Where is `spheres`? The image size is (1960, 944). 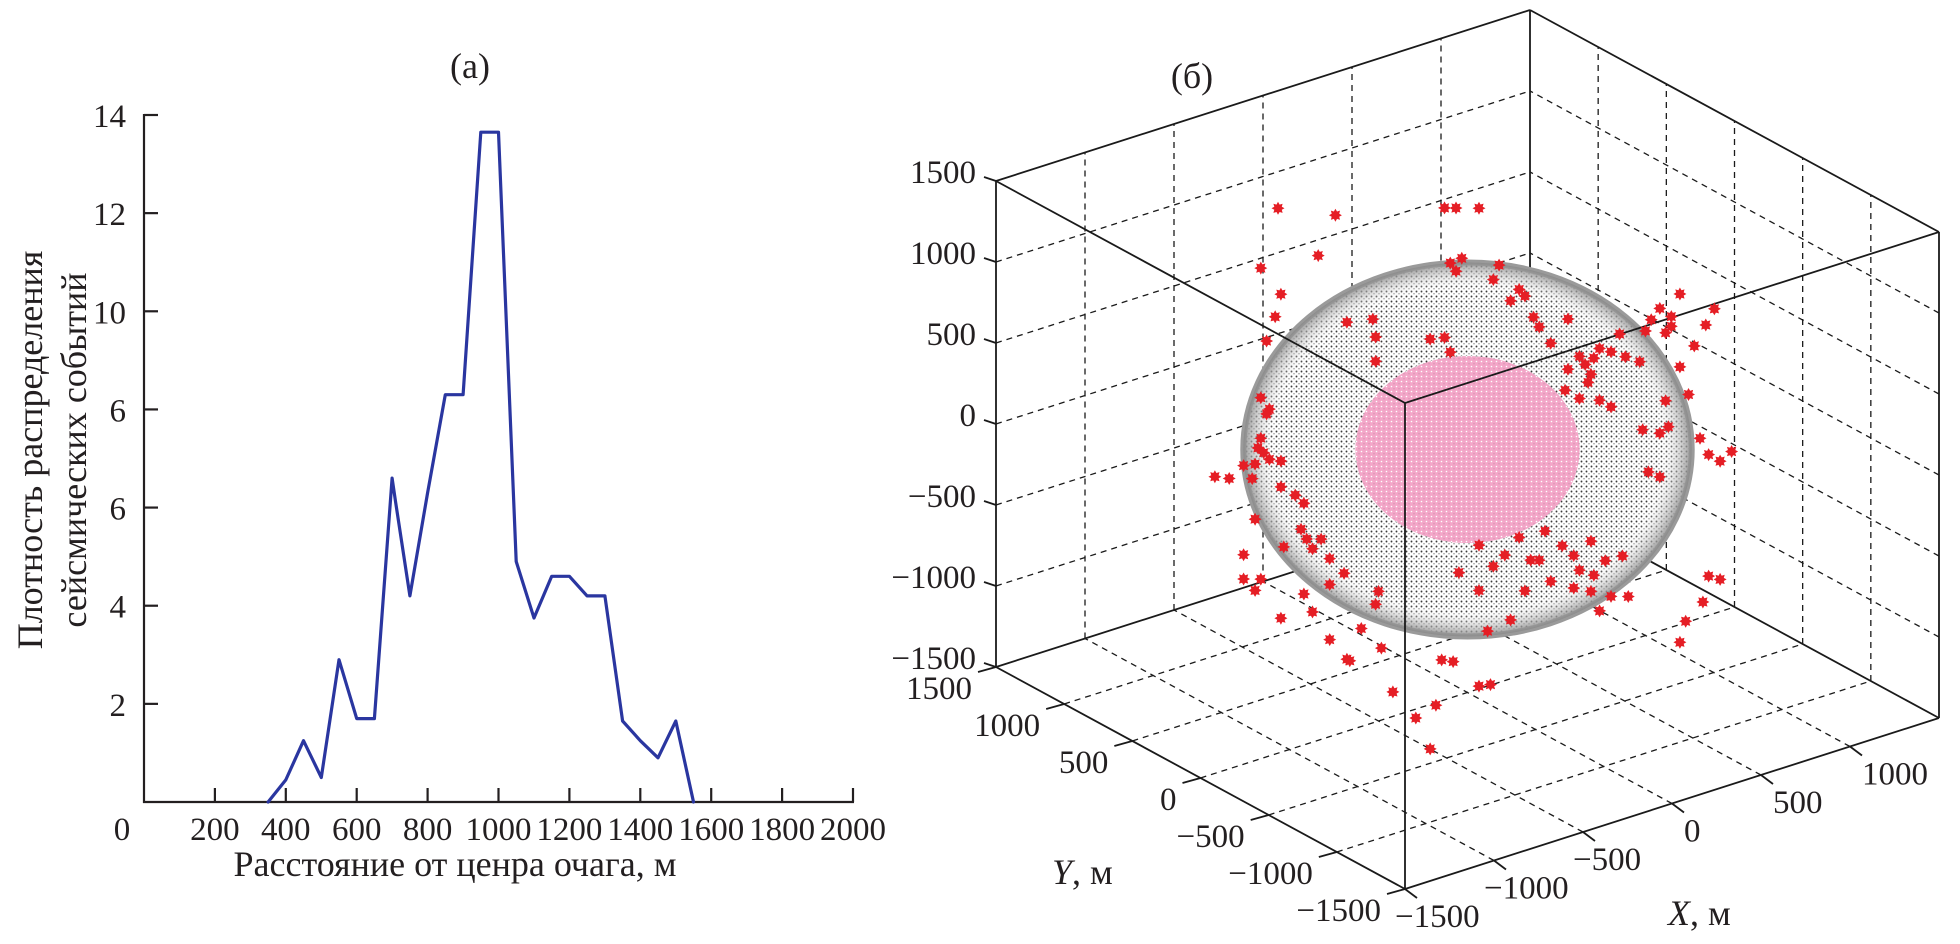
spheres is located at coordinates (1467, 449).